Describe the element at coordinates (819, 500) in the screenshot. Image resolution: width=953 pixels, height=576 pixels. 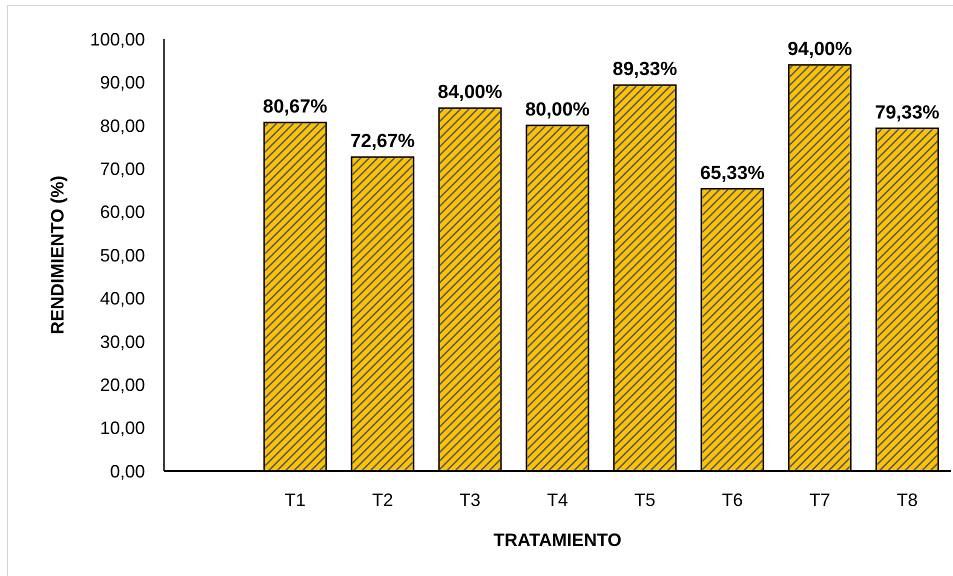
I see `x-tick-label: T7` at that location.